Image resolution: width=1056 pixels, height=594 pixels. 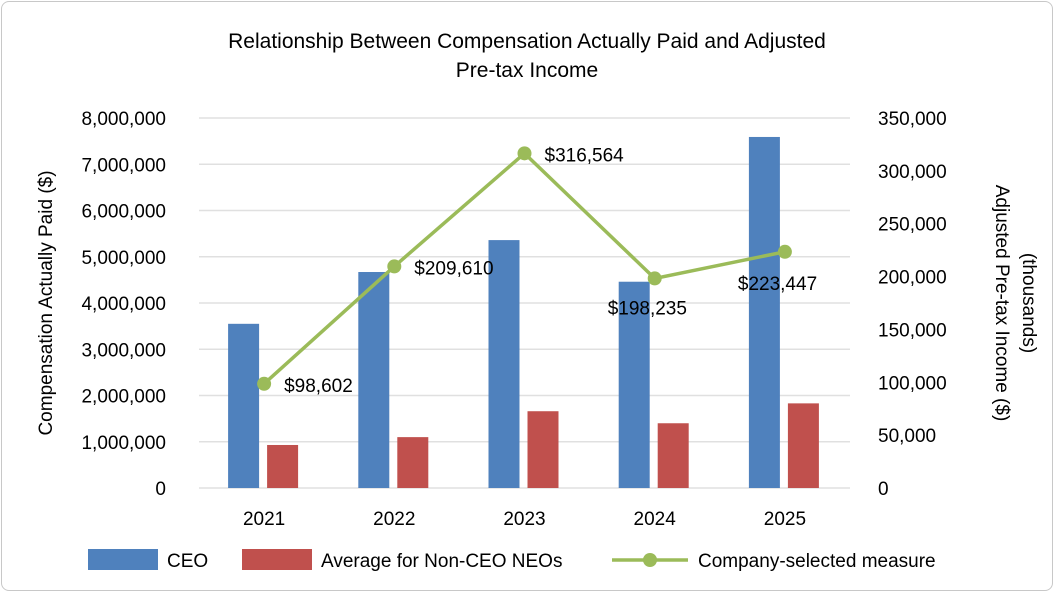 I want to click on y-axis-title: Compensation Actually Paid ($), so click(x=46, y=302).